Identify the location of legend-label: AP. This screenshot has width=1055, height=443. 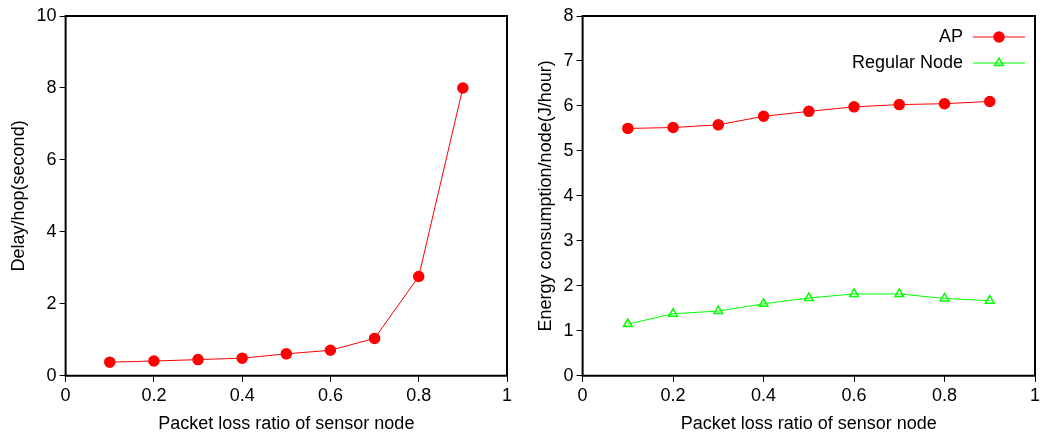
(950, 35).